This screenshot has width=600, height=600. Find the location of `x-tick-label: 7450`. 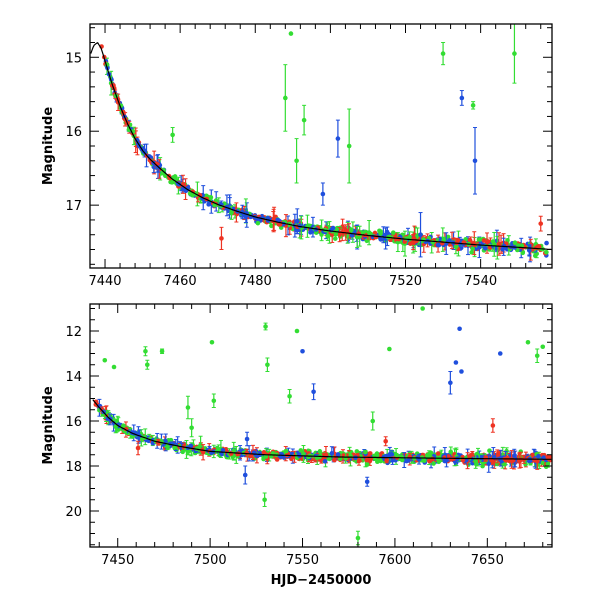

x-tick-label: 7450 is located at coordinates (117, 560).